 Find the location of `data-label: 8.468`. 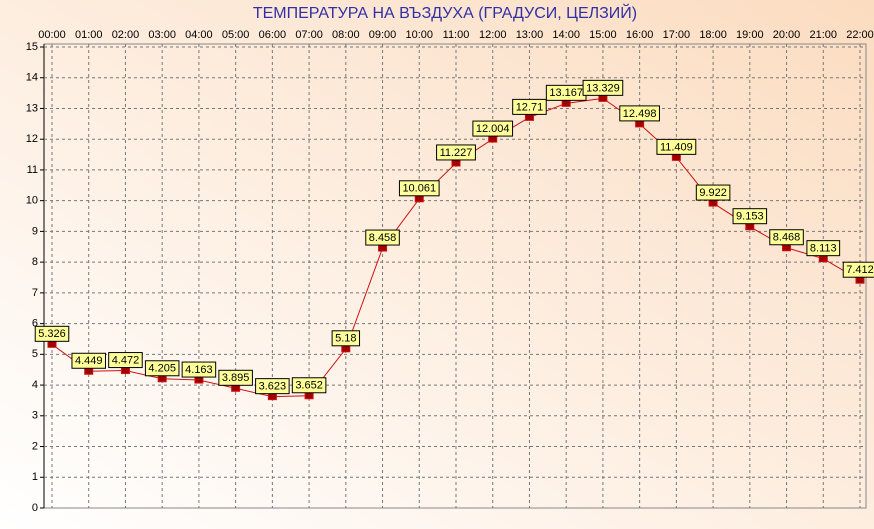

data-label: 8.468 is located at coordinates (787, 238).